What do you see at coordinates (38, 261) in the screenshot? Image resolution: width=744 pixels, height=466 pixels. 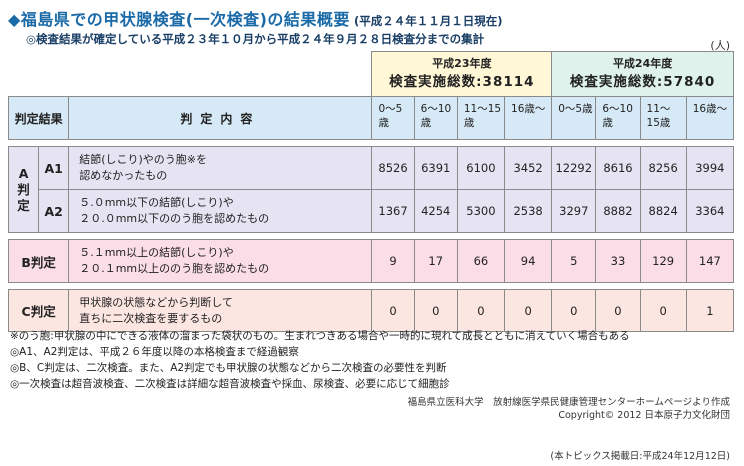 I see `b-code: B判定` at bounding box center [38, 261].